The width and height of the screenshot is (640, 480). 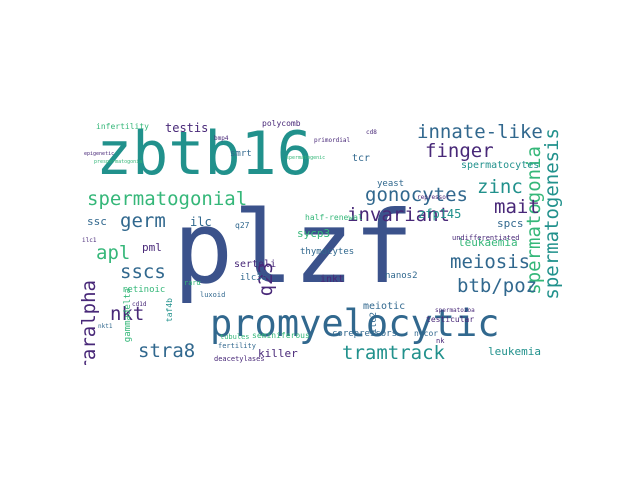 I want to click on word-taf4b: taf4b, so click(x=169, y=310).